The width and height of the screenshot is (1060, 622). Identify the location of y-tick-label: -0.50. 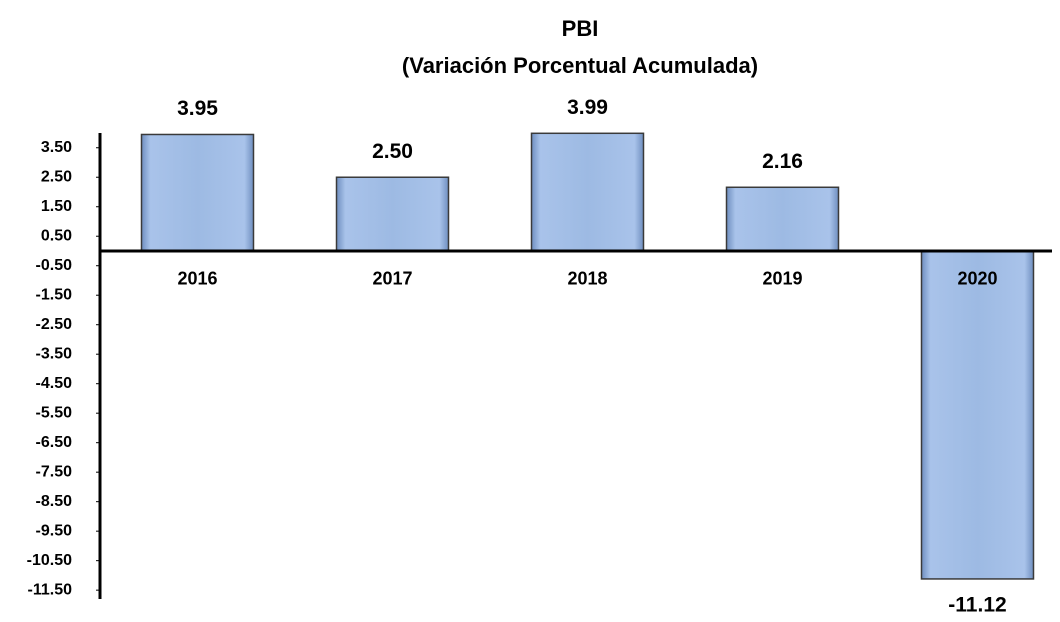
(54, 265).